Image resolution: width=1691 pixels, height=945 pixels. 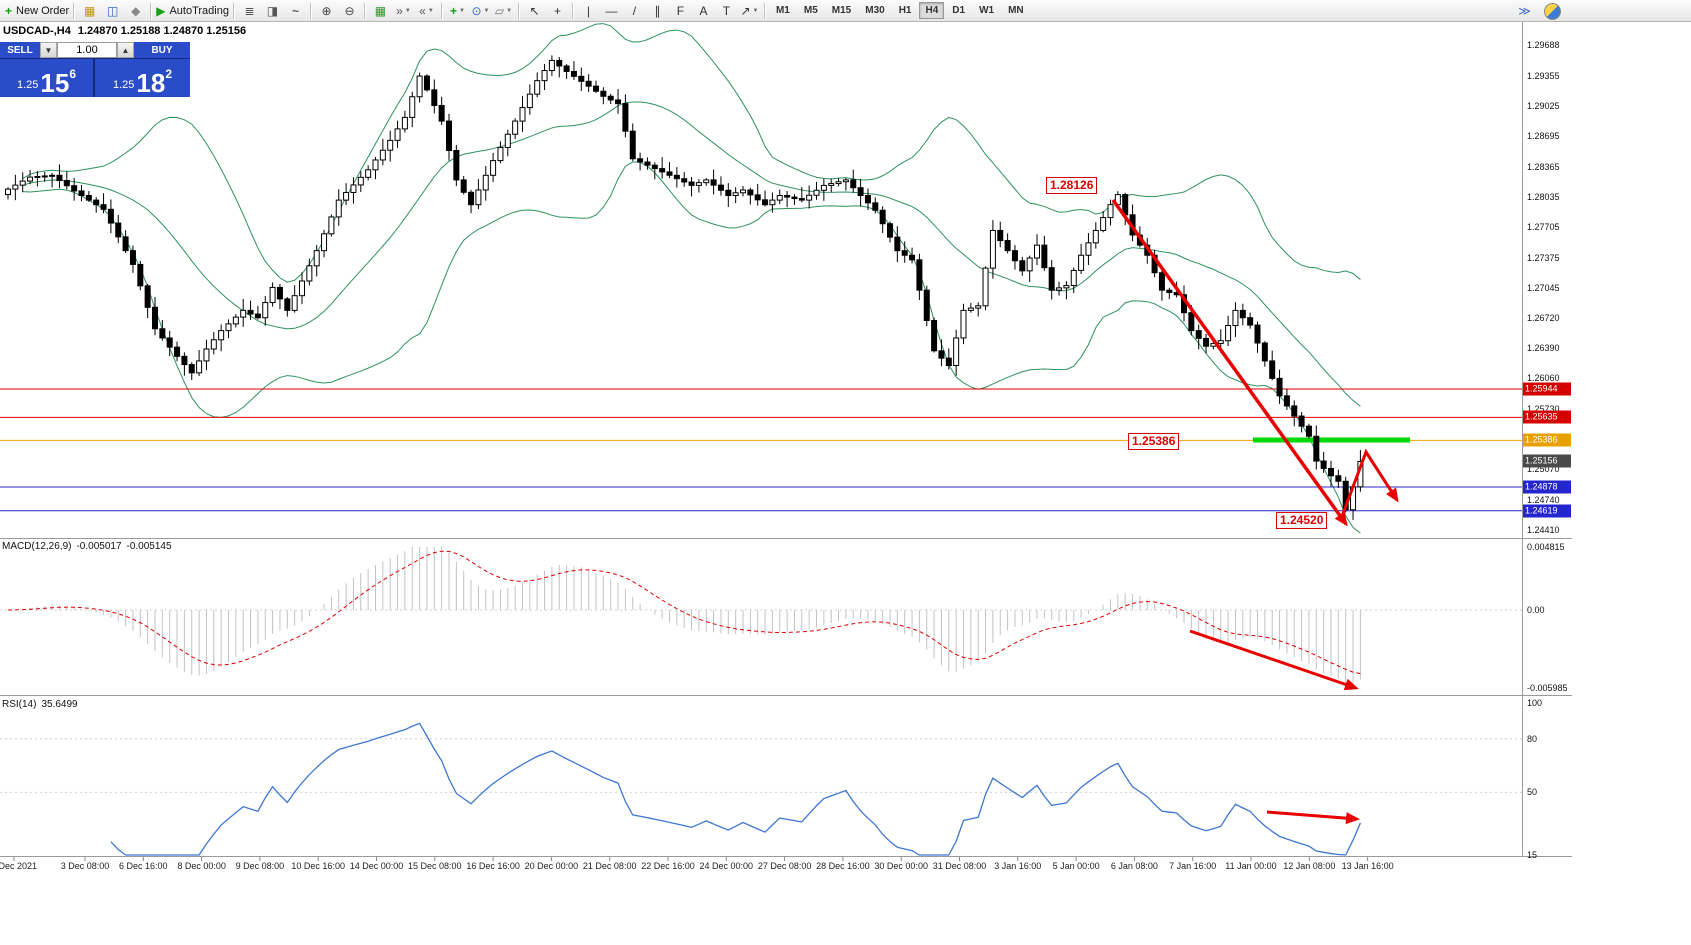 I want to click on sell-price-big: 15, so click(x=55, y=82).